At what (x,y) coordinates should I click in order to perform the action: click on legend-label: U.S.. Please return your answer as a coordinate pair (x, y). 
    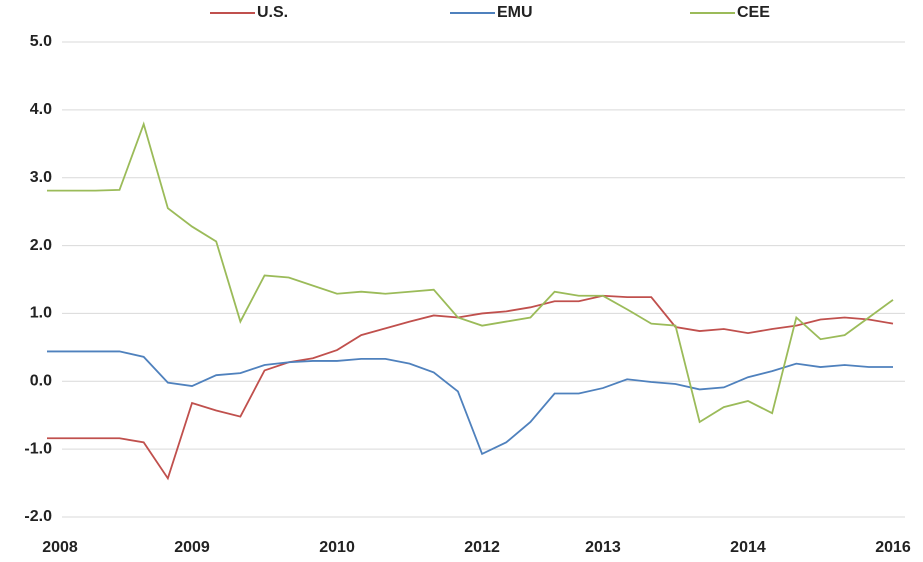
    Looking at the image, I should click on (272, 12).